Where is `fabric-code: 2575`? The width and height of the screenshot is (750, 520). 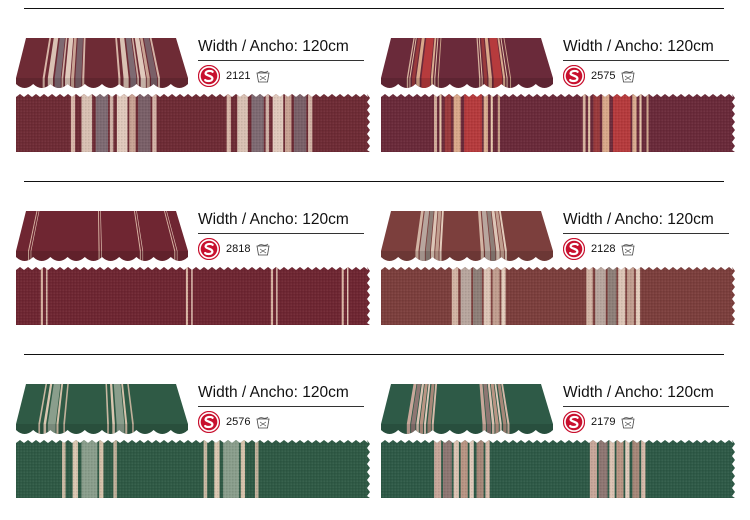 fabric-code: 2575 is located at coordinates (603, 76).